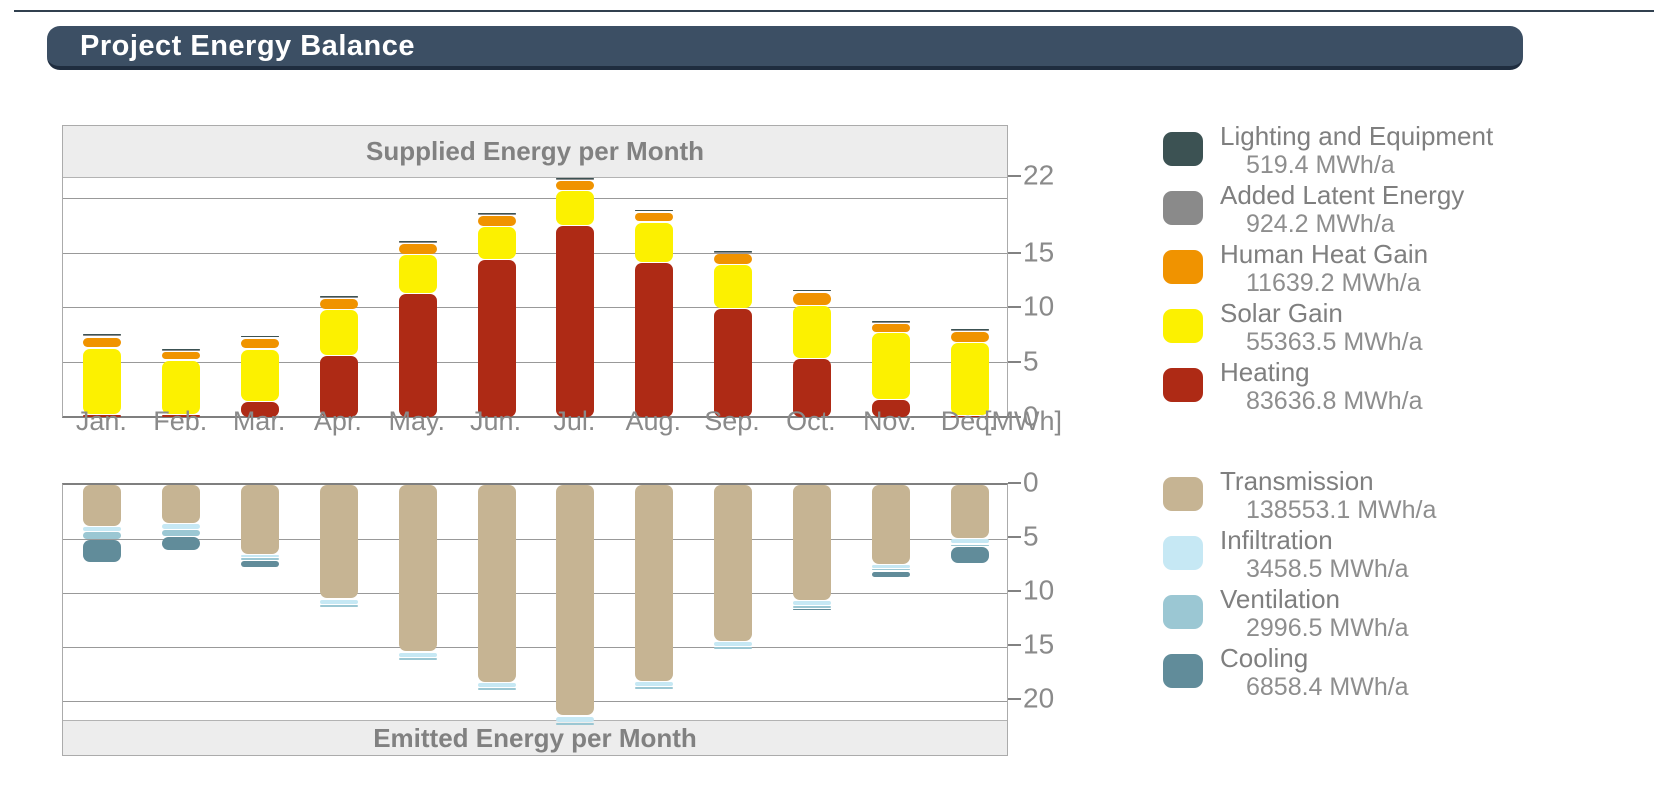  Describe the element at coordinates (654, 217) in the screenshot. I see `bar-segment-aug-human-heat-gain` at that location.